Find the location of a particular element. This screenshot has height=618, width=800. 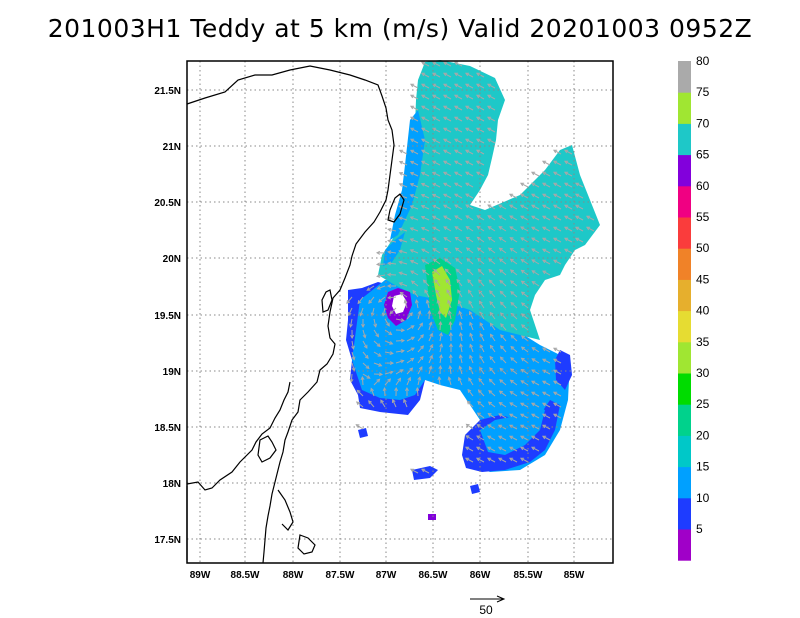

lat-tick-label: 20N is located at coordinates (172, 259).